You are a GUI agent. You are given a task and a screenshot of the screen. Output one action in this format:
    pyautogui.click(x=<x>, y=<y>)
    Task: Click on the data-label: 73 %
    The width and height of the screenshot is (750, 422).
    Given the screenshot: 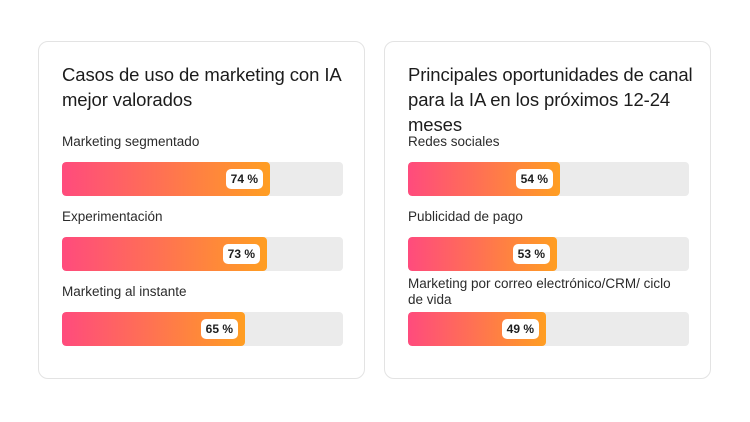 What is the action you would take?
    pyautogui.click(x=241, y=254)
    